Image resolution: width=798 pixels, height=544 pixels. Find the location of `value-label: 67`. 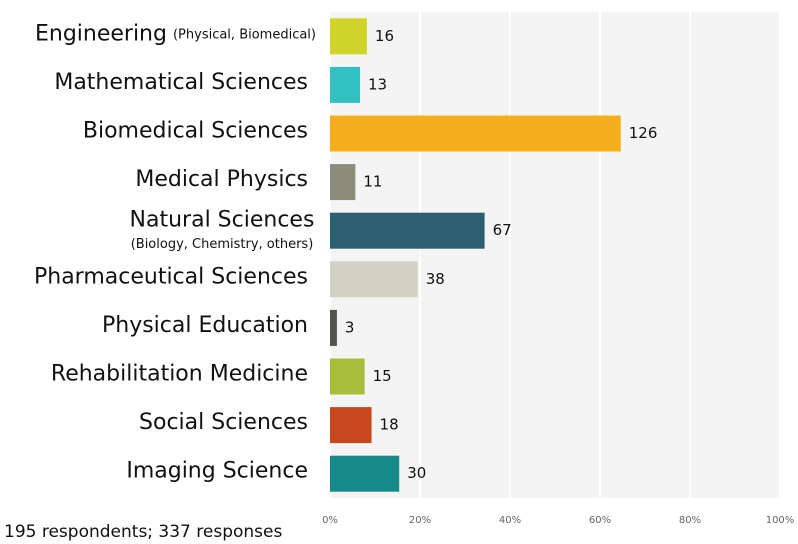

value-label: 67 is located at coordinates (502, 230).